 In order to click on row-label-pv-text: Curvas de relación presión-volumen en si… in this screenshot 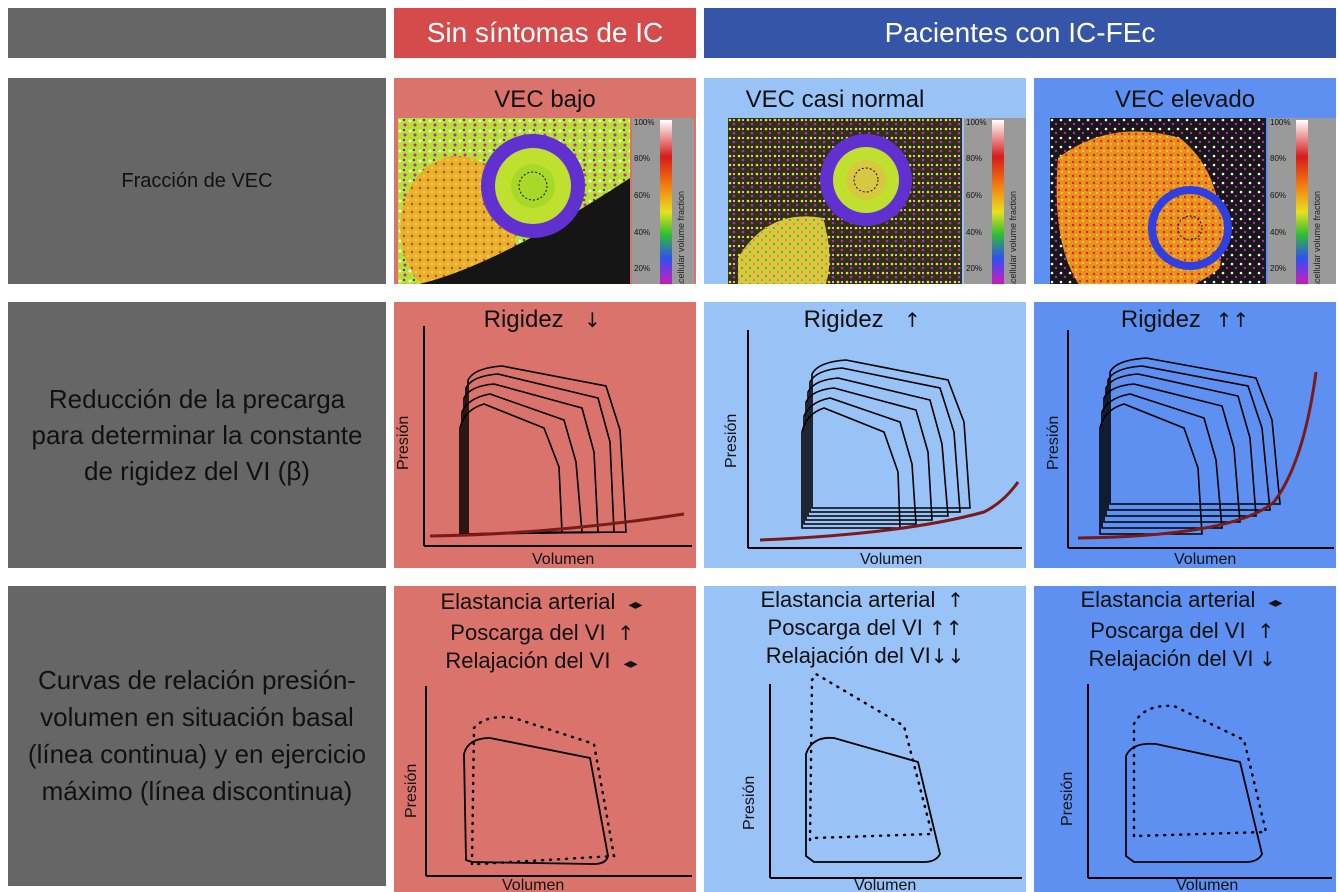, I will do `click(197, 735)`.